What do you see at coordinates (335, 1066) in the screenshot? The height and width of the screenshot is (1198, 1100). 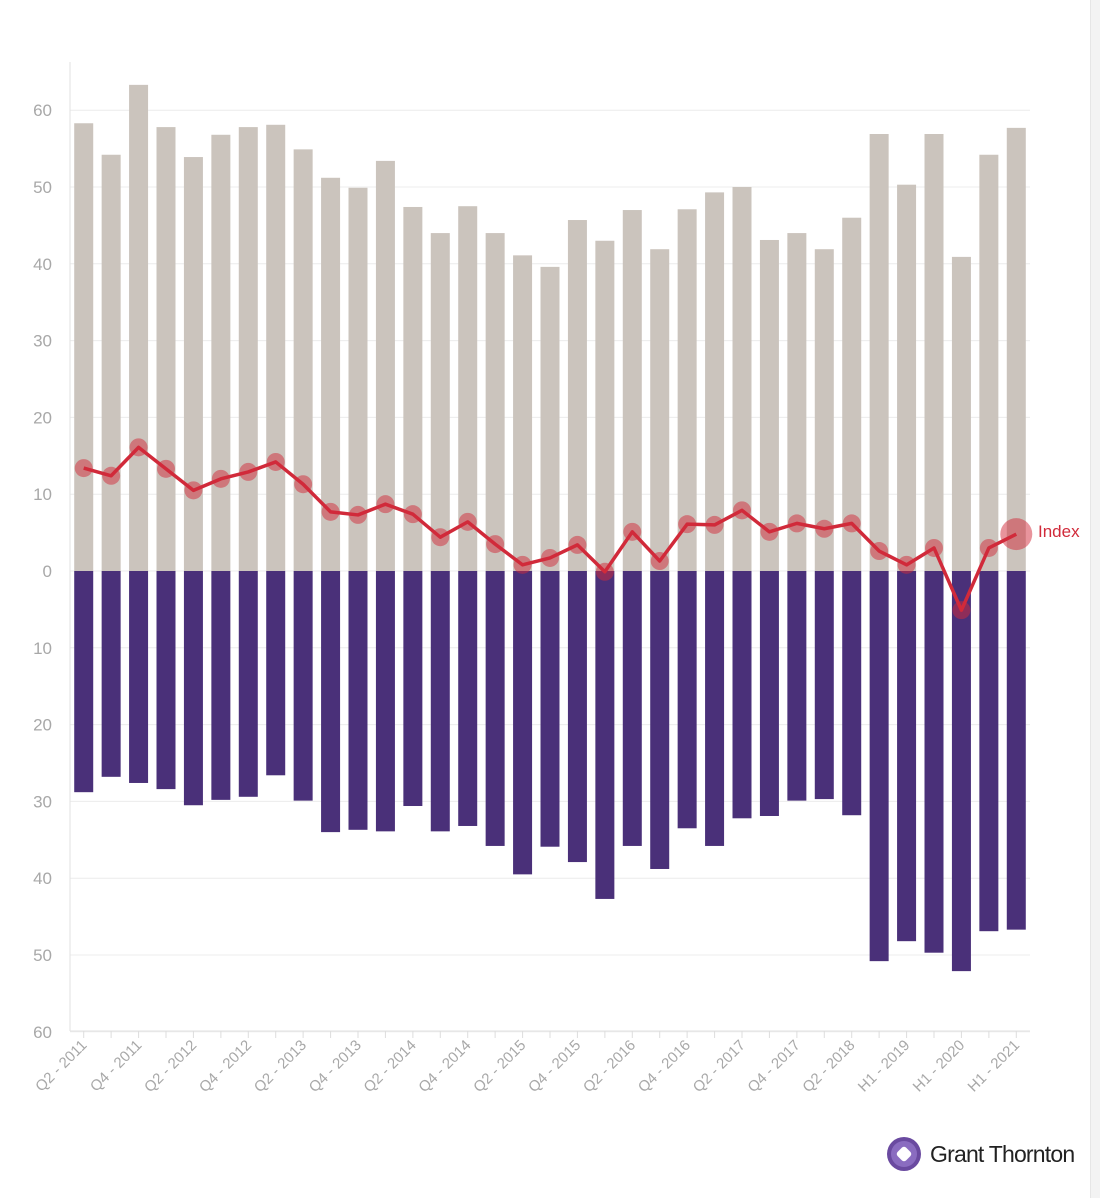 I see `x-tick-label: Q4 - 2013` at bounding box center [335, 1066].